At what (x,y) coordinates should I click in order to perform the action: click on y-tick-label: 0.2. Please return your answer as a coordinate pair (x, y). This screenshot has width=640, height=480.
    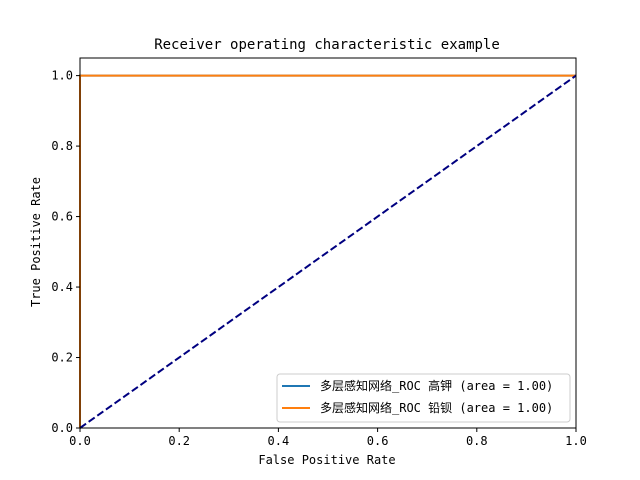
    Looking at the image, I should click on (62, 358).